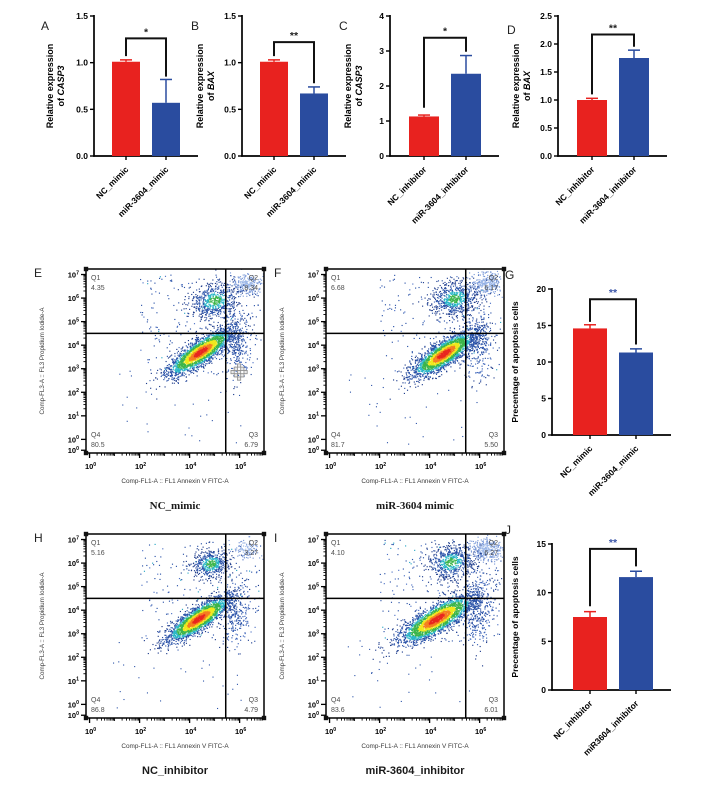  Describe the element at coordinates (313, 298) in the screenshot. I see `y-tick-label: 10⁶` at that location.